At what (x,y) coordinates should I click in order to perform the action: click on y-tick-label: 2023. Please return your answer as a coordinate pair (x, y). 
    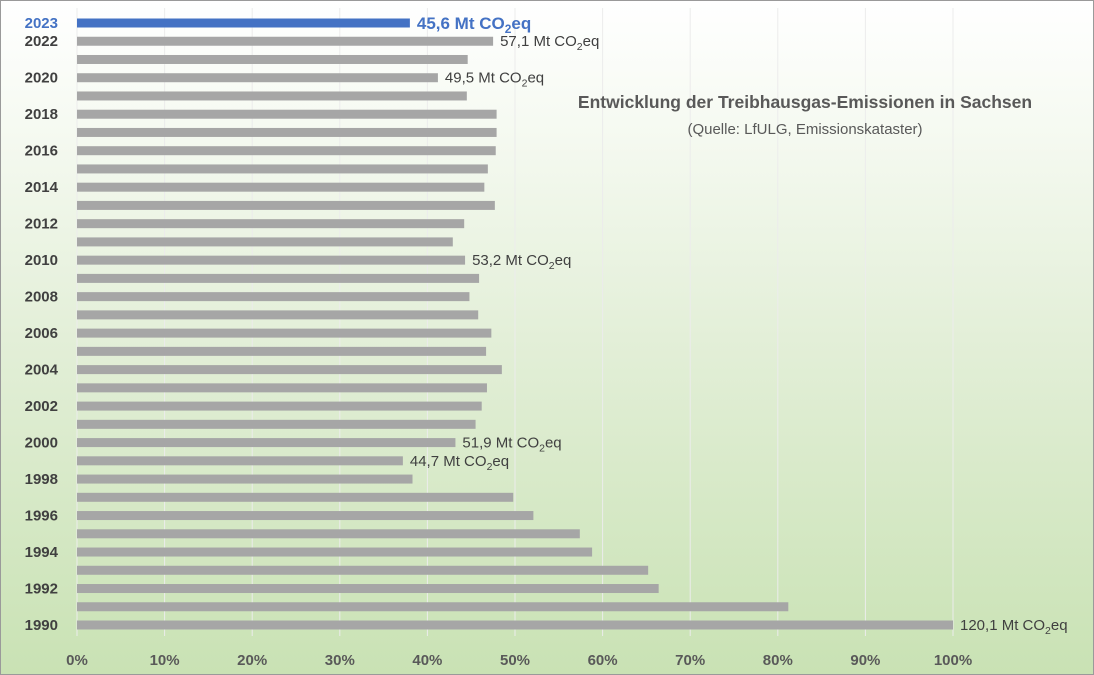
    Looking at the image, I should click on (41, 23).